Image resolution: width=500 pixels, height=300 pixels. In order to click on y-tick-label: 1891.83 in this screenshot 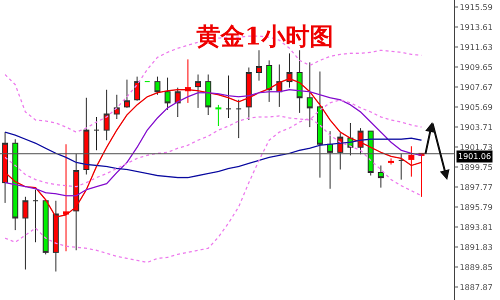, I will do `click(476, 247)`.